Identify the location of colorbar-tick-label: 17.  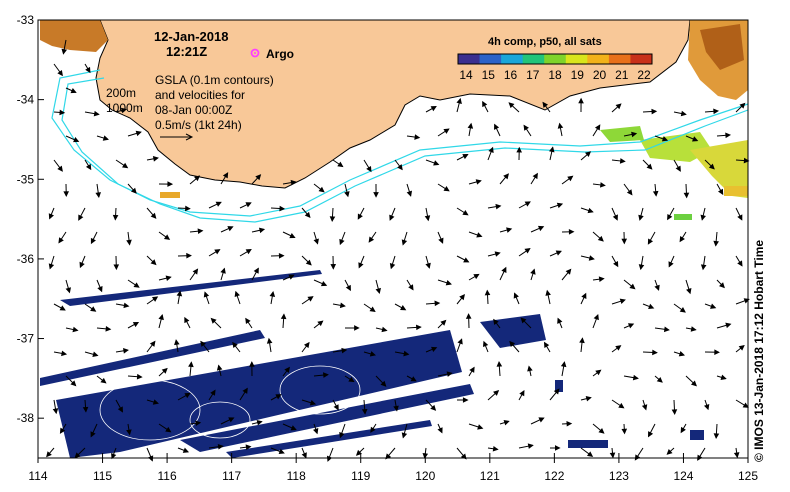
(533, 75).